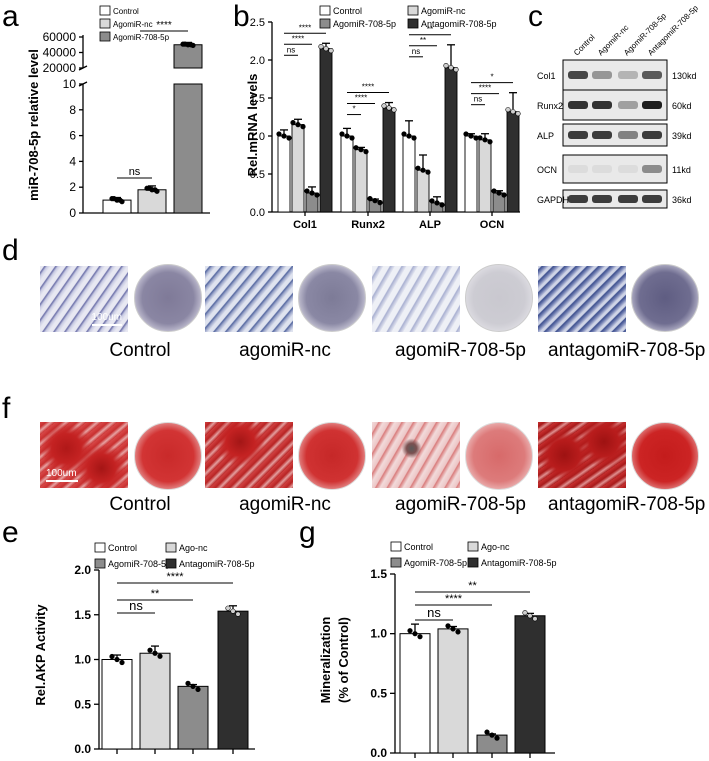 The width and height of the screenshot is (709, 761). Describe the element at coordinates (188, 148) in the screenshot. I see `bar-a-2-lower` at that location.